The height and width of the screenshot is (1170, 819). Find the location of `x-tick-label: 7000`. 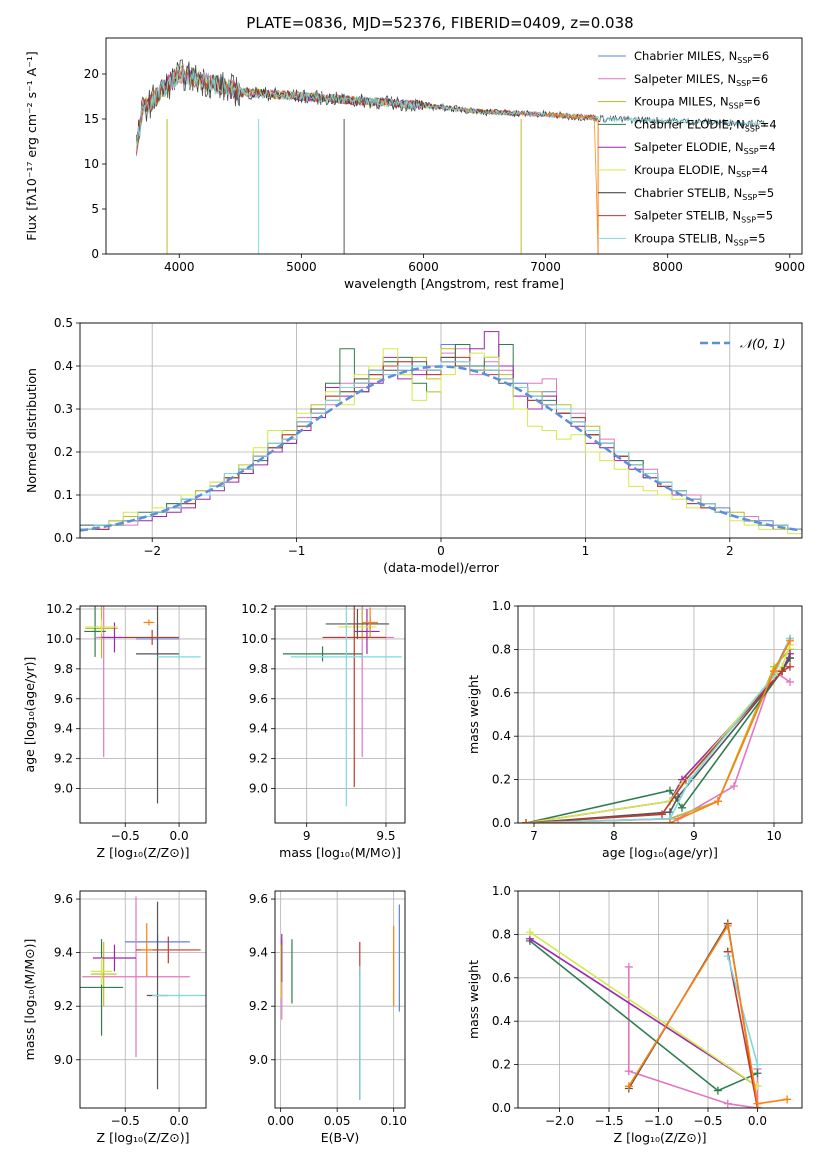

x-tick-label: 7000 is located at coordinates (545, 267).